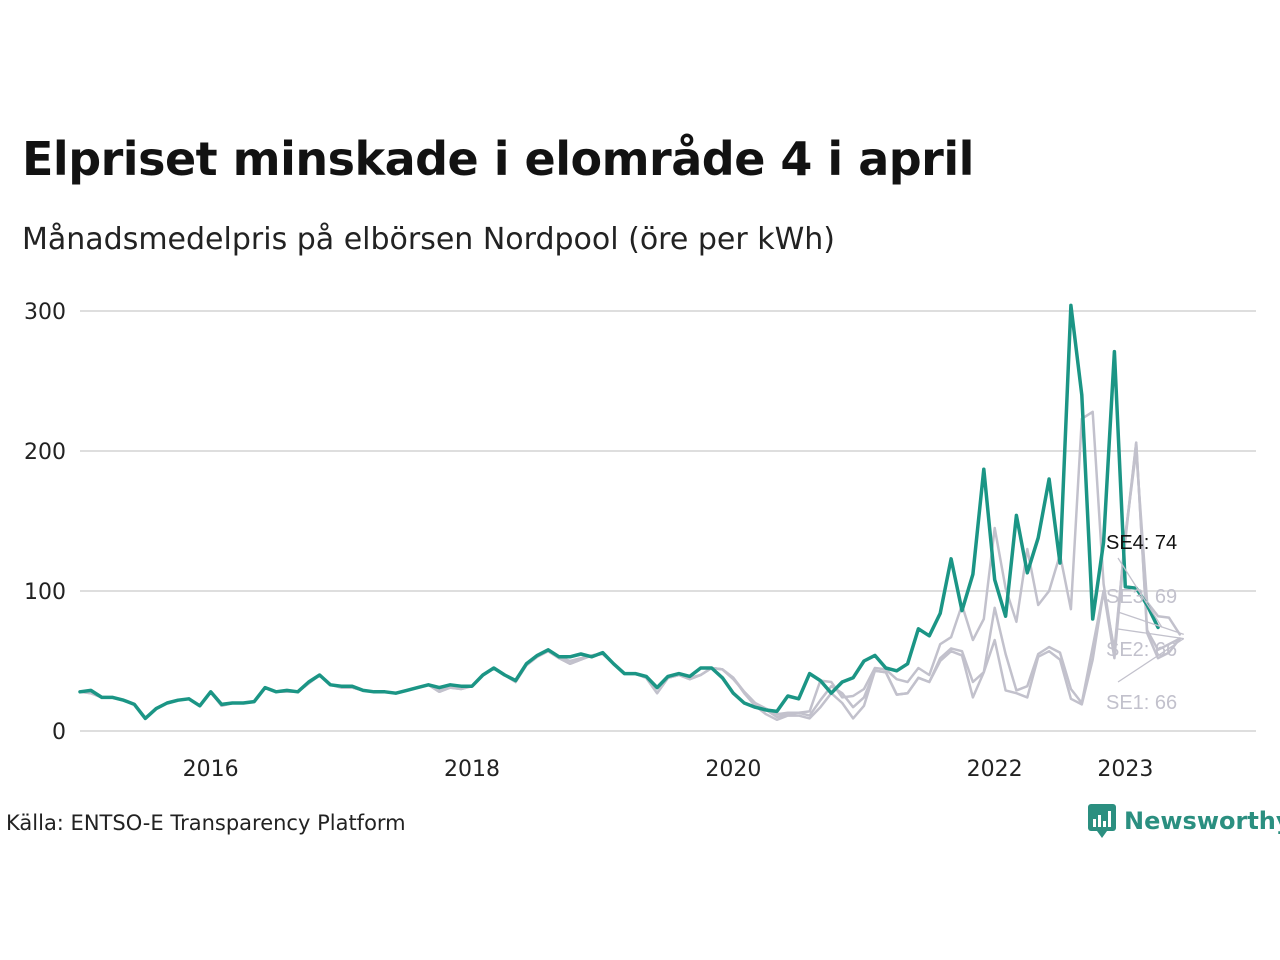 The height and width of the screenshot is (960, 1280). What do you see at coordinates (1141, 543) in the screenshot?
I see `end-label-se4: SE4: 74` at bounding box center [1141, 543].